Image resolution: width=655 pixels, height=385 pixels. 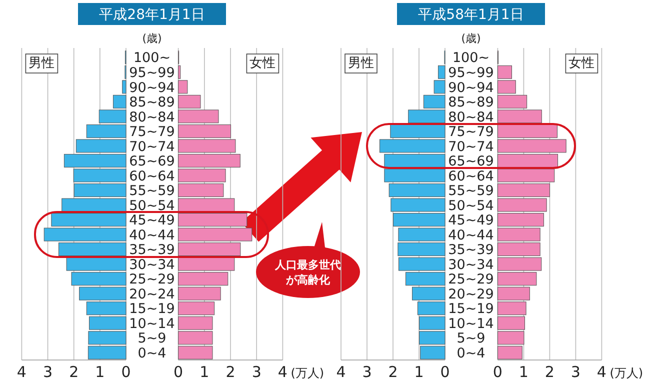 What do you see at coordinates (471, 294) in the screenshot?
I see `y-tick-label: 20~29` at bounding box center [471, 294].